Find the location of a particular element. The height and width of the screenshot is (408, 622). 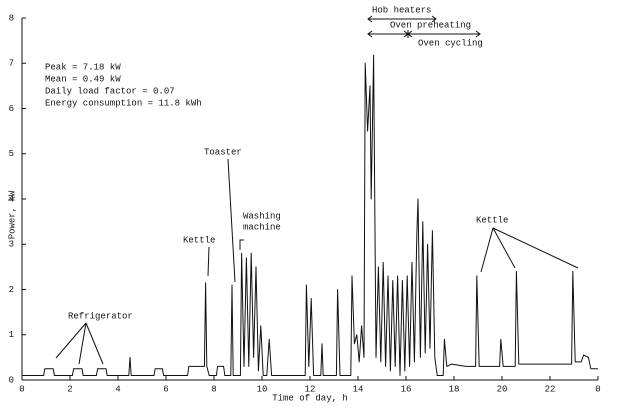

x-tick-label: 4 is located at coordinates (117, 389).